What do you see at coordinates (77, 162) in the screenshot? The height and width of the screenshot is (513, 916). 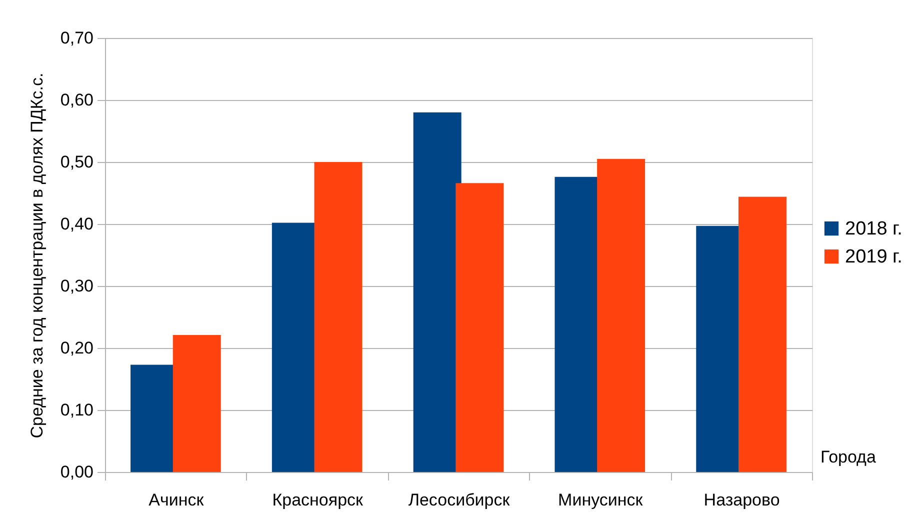 I see `y-tick-label: 0,50` at bounding box center [77, 162].